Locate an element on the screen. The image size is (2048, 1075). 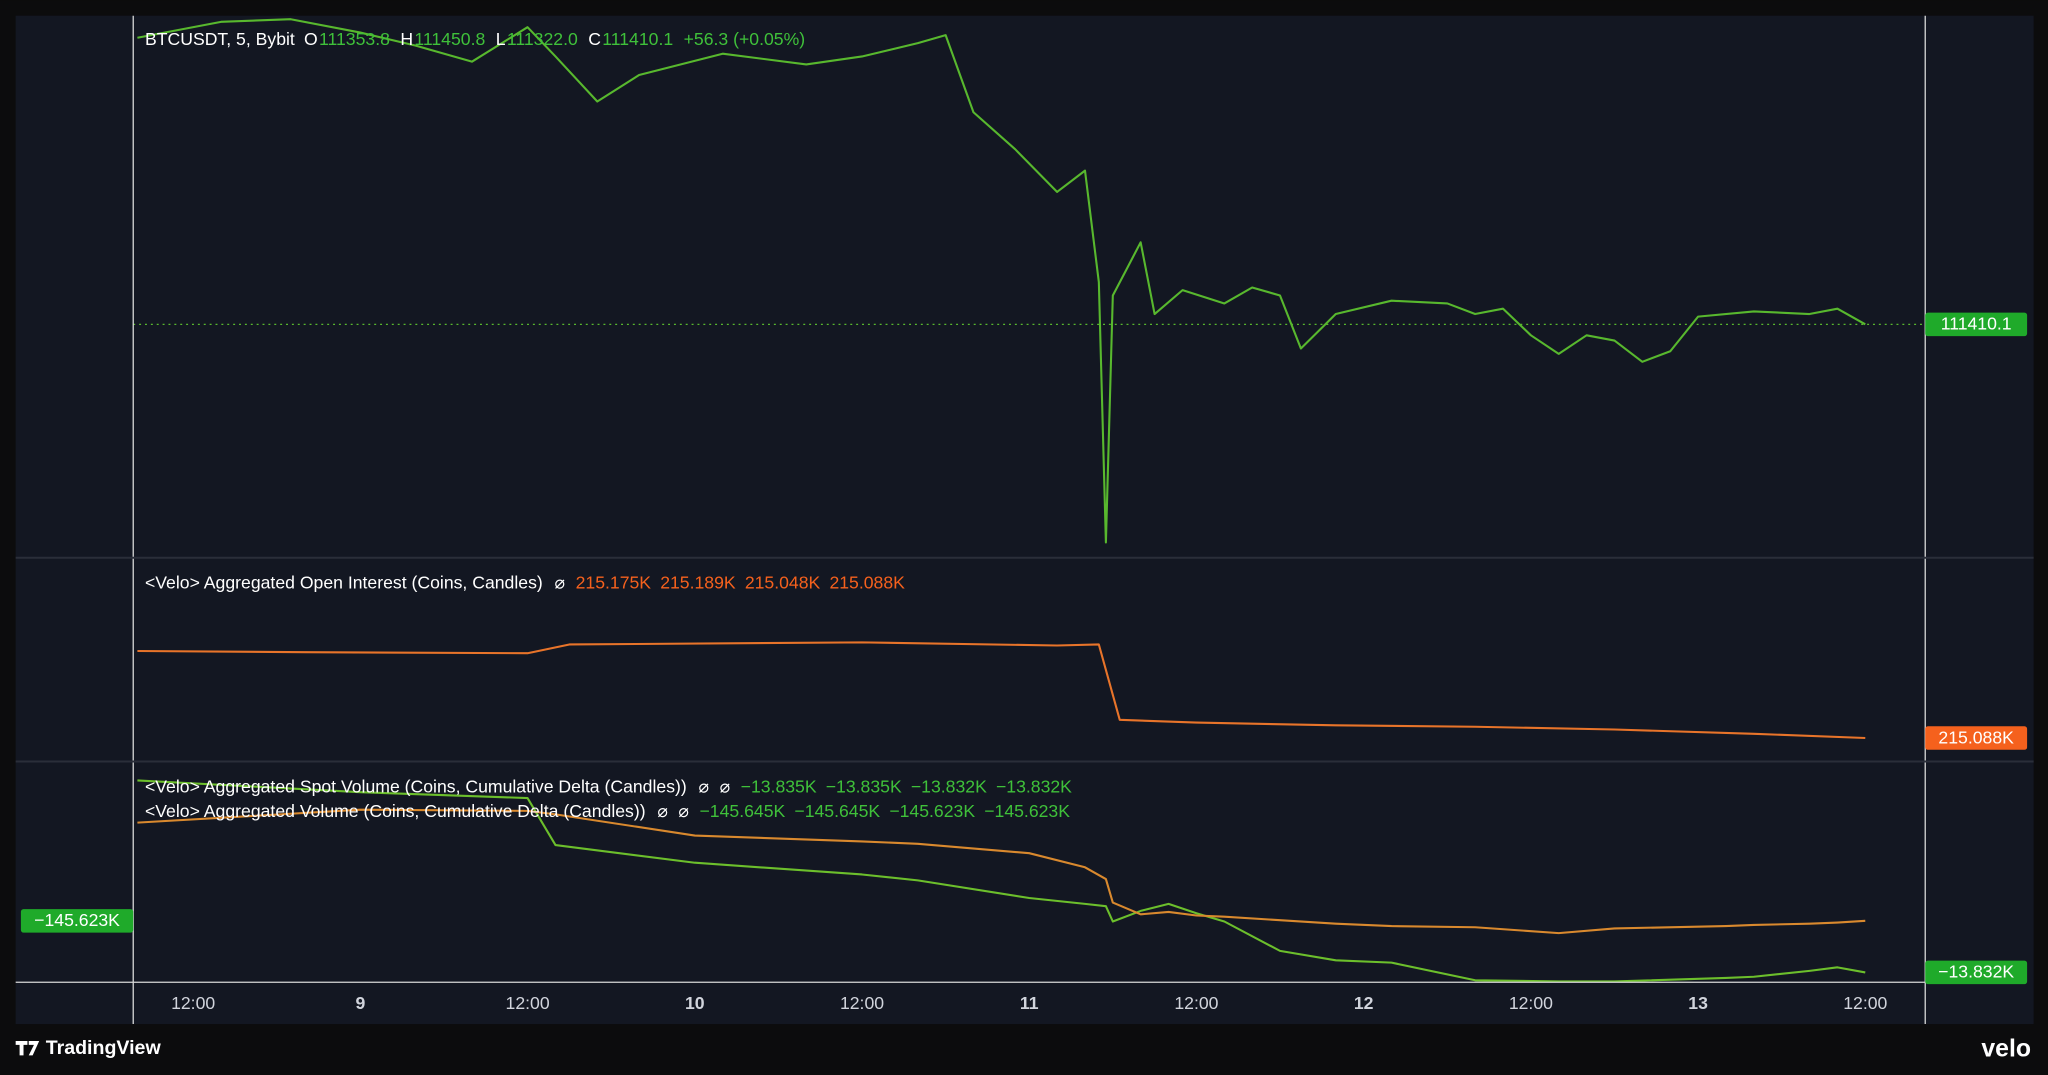
legend-text: 111450.8 is located at coordinates (449, 39).